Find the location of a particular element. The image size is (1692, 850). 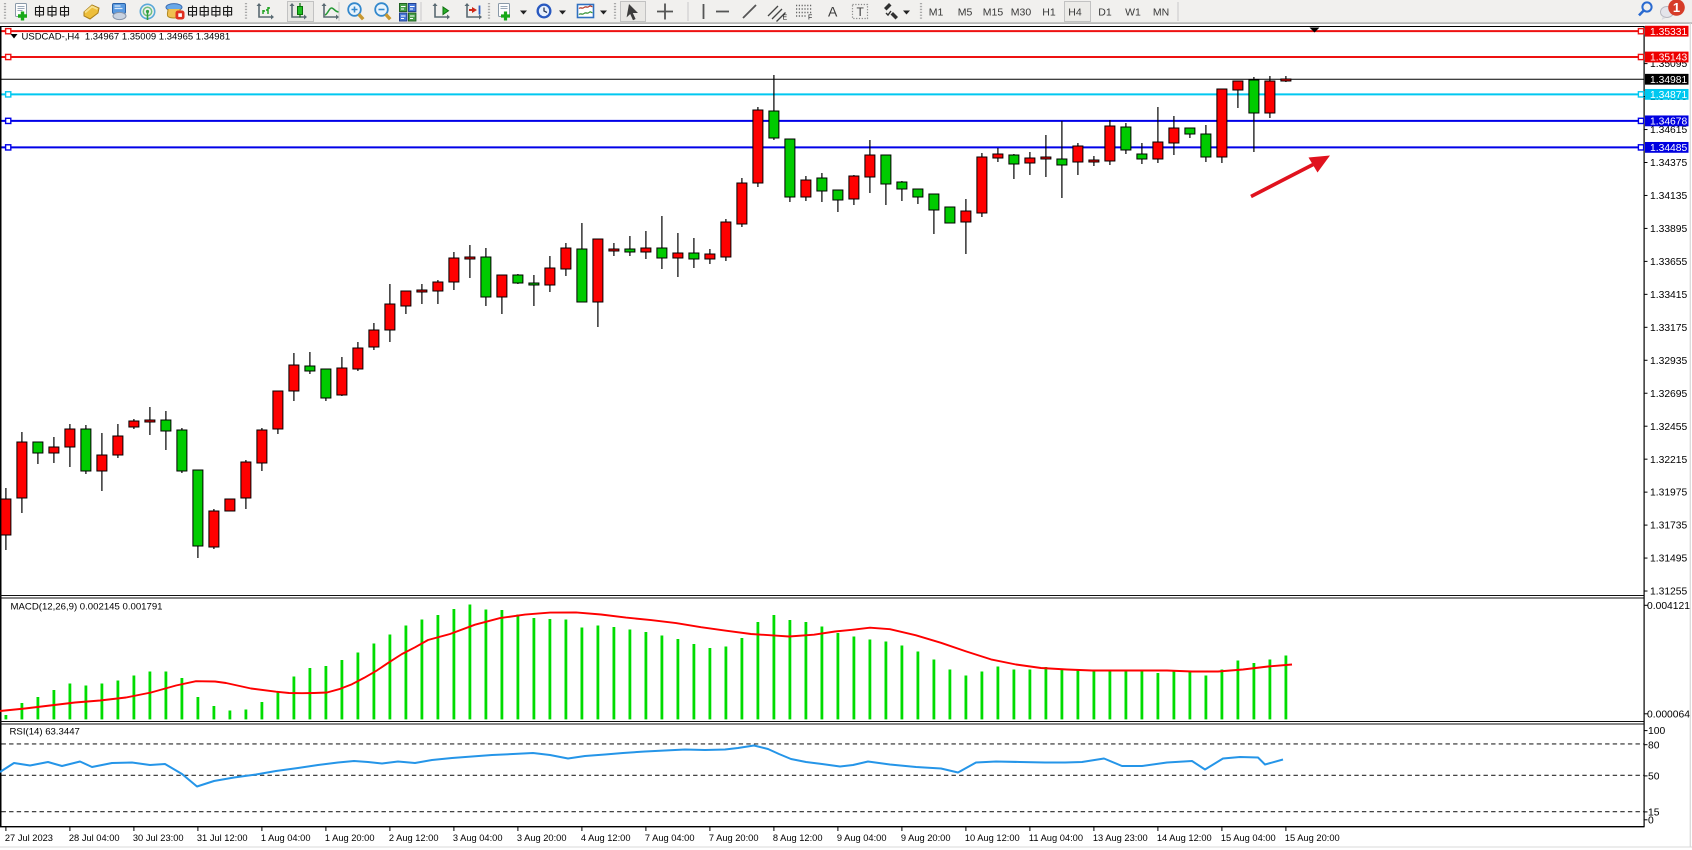

svg-text: M1 is located at coordinates (936, 13).